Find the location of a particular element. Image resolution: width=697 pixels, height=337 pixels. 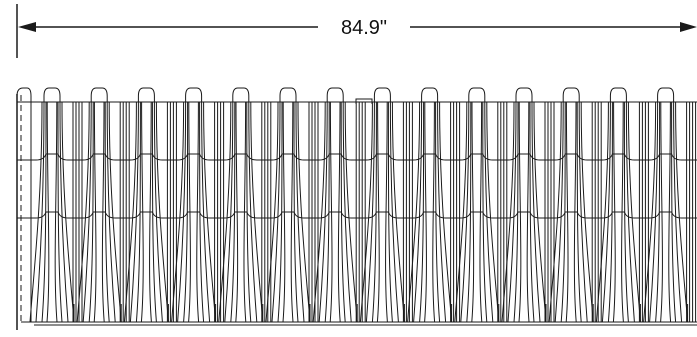

top-tab is located at coordinates (364, 101).